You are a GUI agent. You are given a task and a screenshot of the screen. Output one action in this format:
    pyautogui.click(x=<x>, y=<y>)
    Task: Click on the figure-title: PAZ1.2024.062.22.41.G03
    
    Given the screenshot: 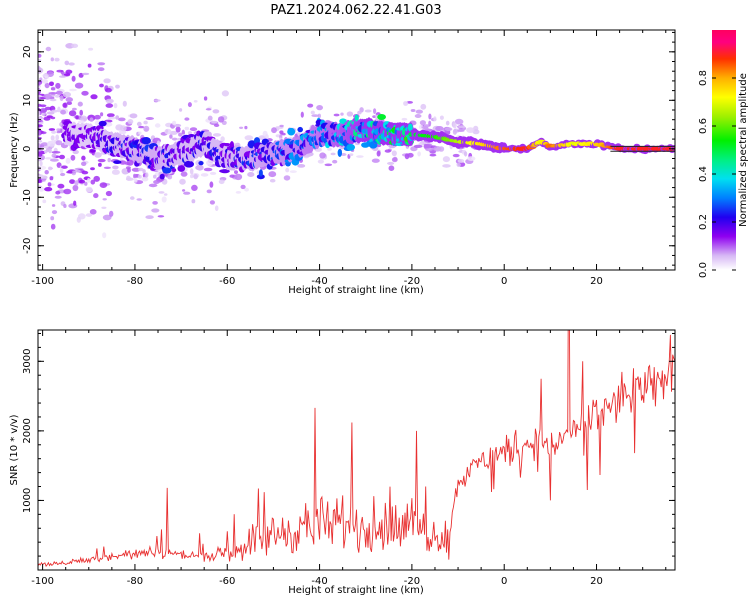 What is the action you would take?
    pyautogui.click(x=355, y=10)
    